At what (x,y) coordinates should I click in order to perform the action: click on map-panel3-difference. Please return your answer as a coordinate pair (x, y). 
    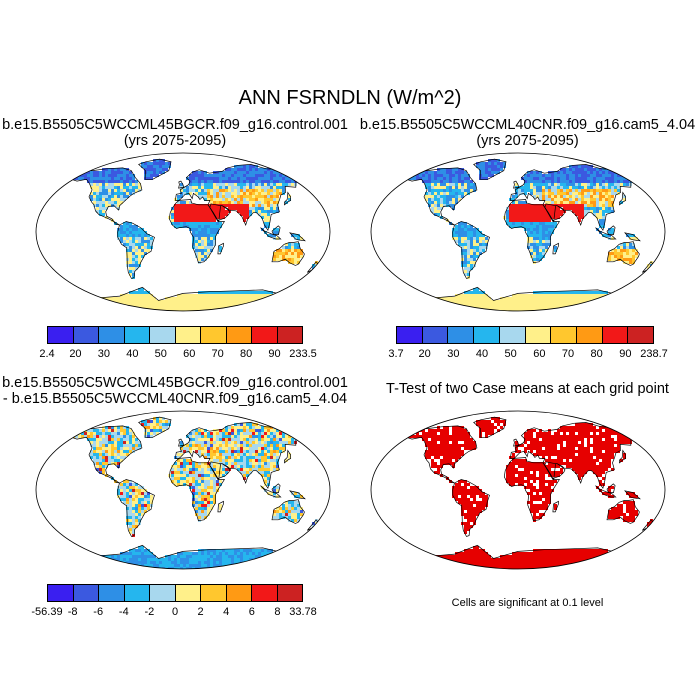
    Looking at the image, I should click on (183, 490).